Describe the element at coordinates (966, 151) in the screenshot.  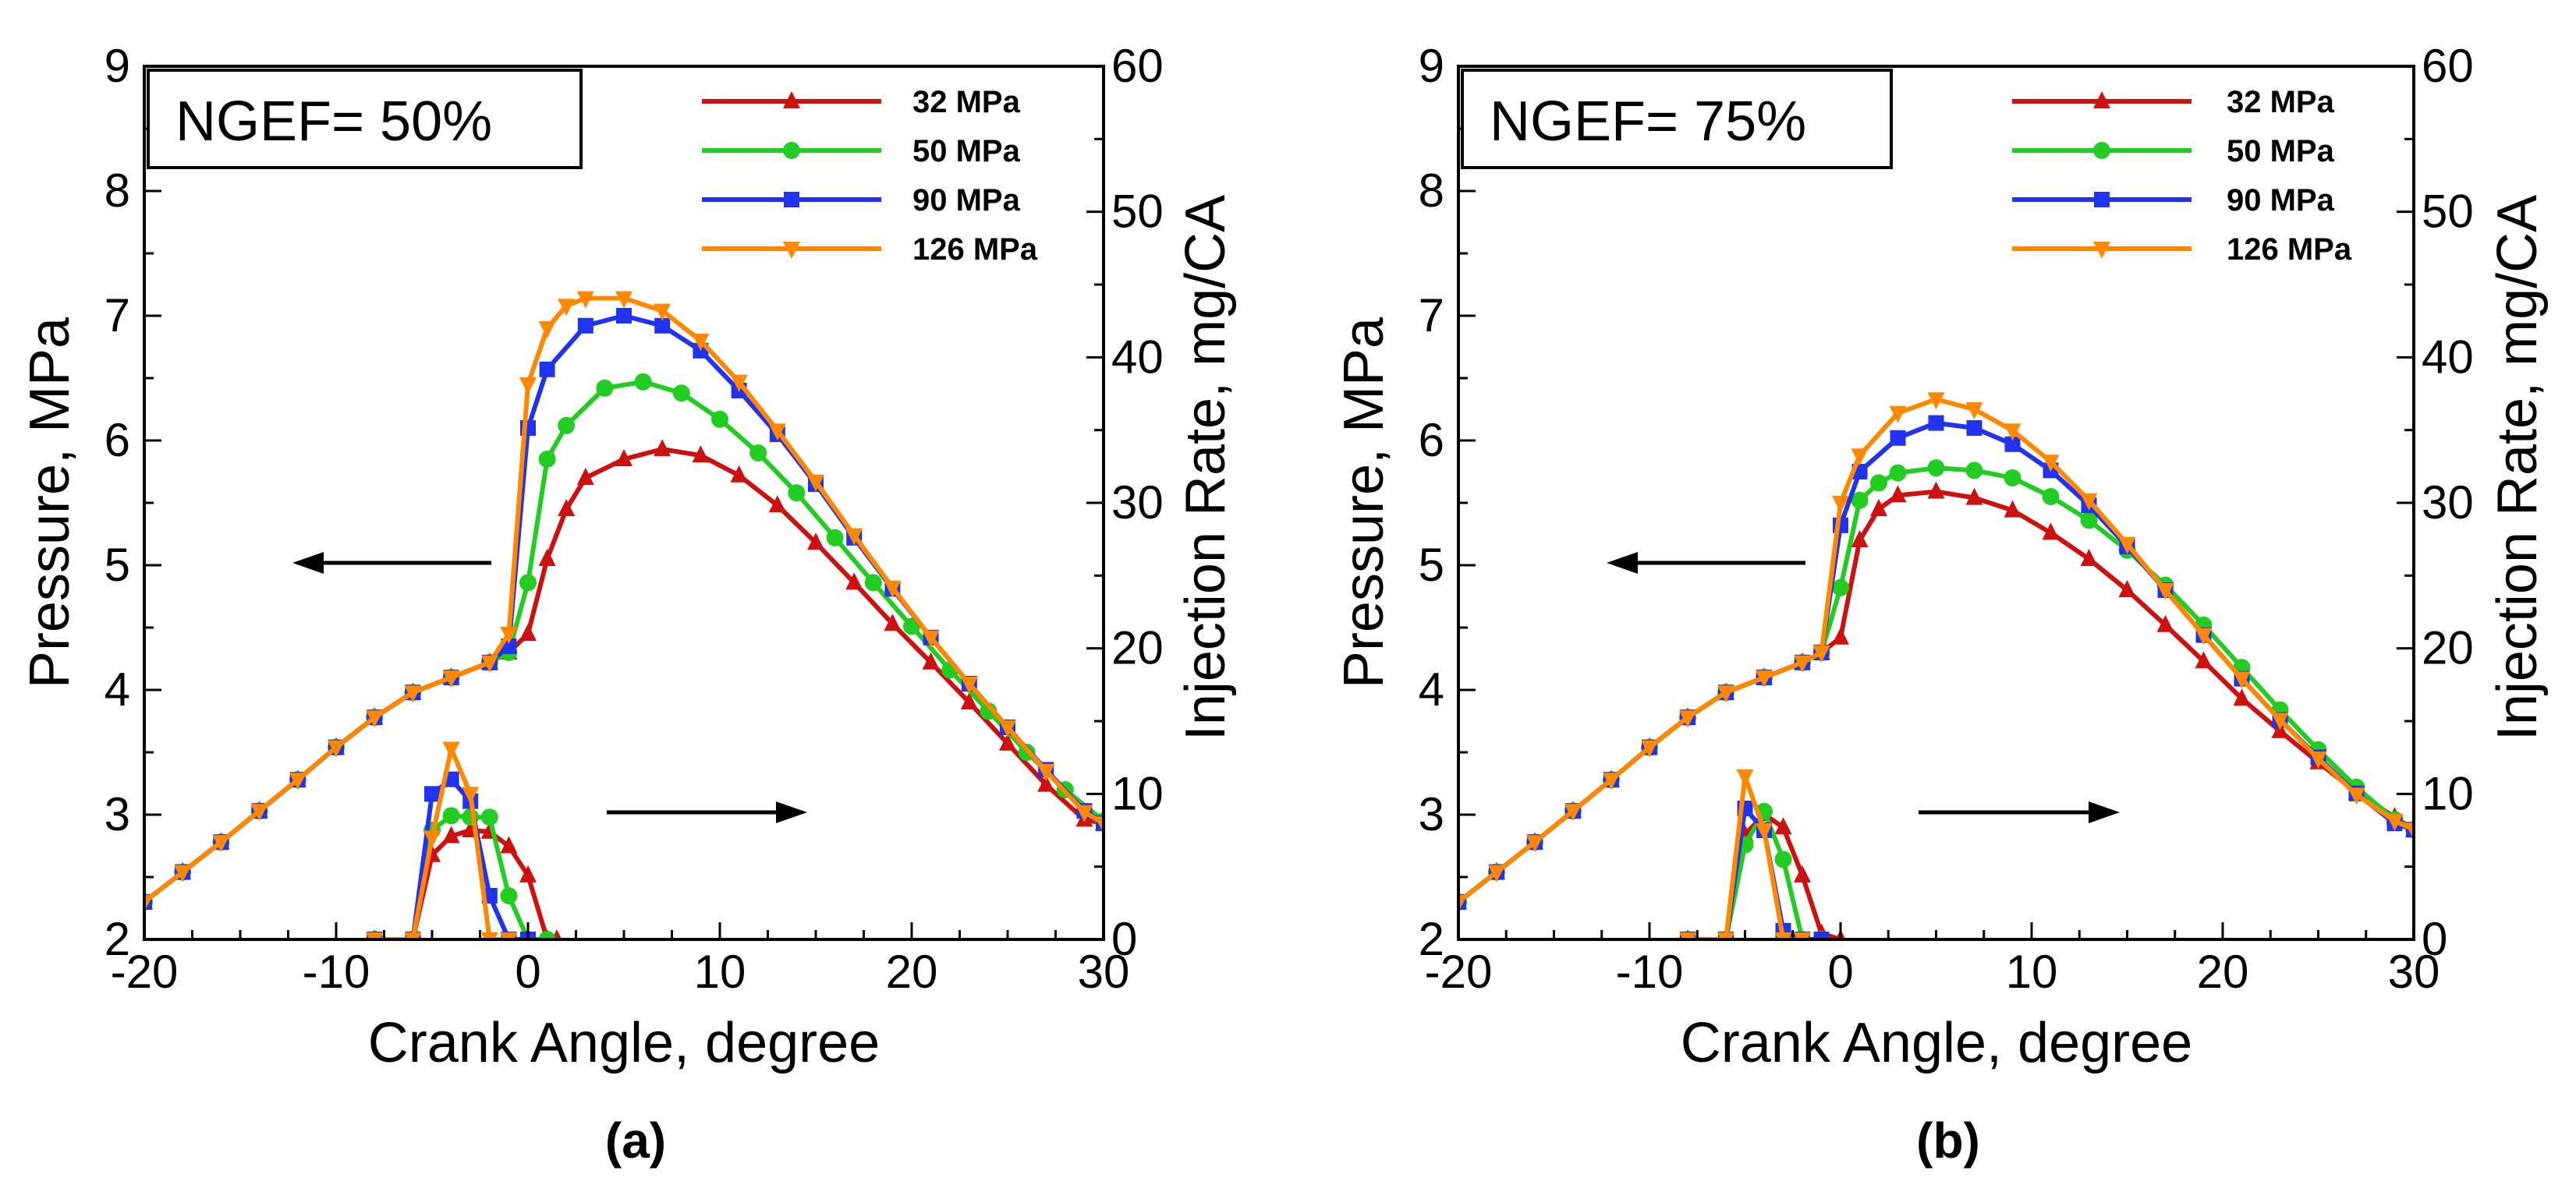
I see `panel-a-legend-label-1: 50 MPa` at that location.